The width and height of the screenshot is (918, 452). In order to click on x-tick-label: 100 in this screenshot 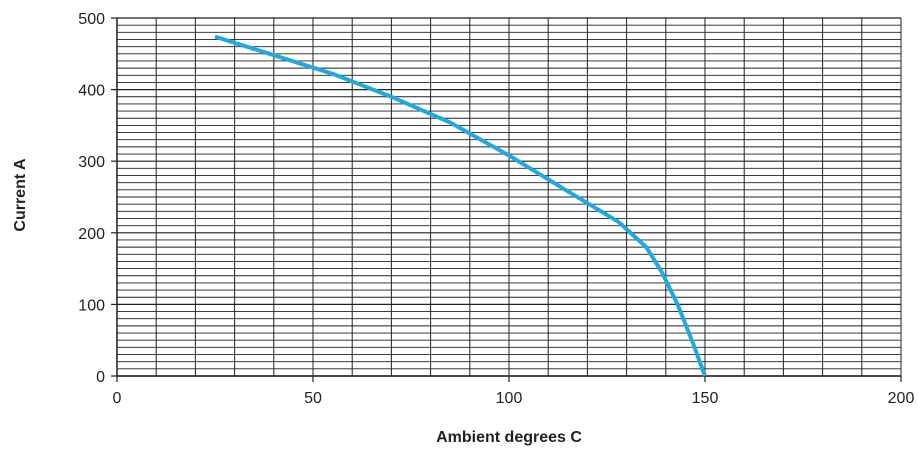, I will do `click(509, 398)`.